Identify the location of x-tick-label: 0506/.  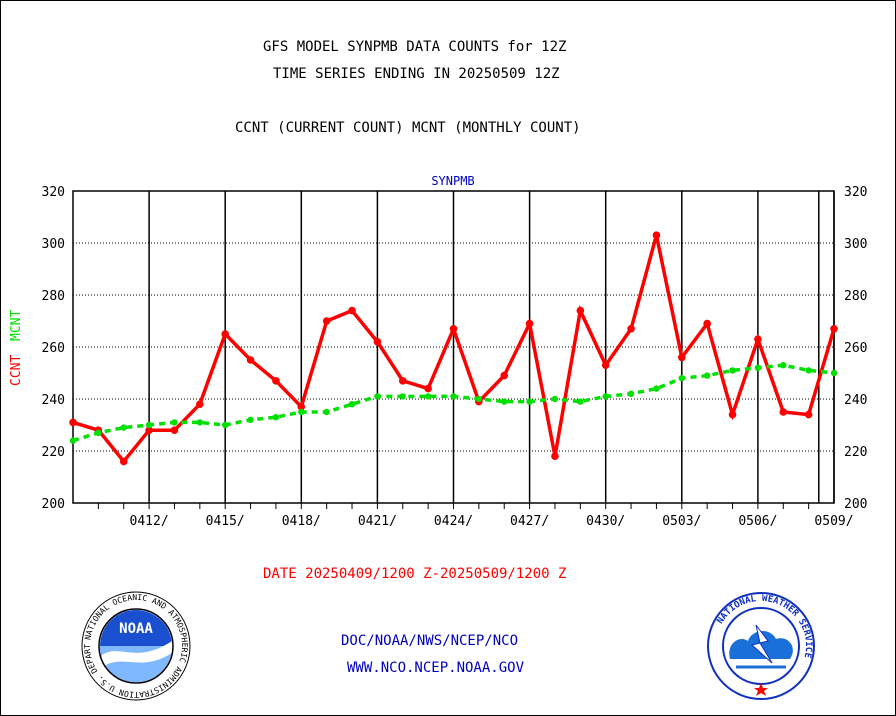
(757, 521).